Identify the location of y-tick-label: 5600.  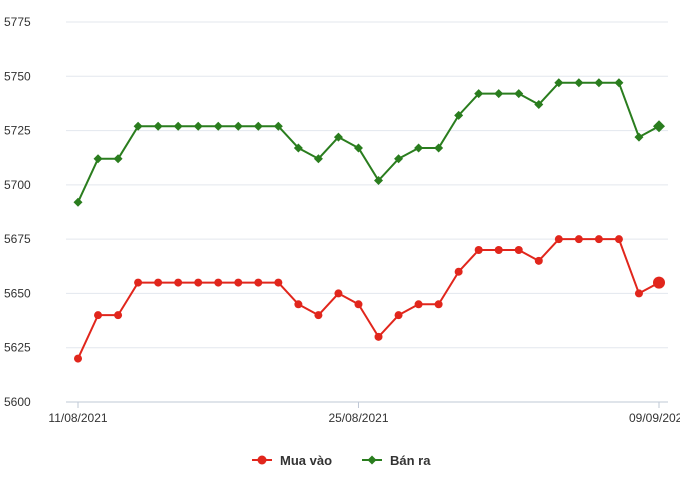
(17, 402).